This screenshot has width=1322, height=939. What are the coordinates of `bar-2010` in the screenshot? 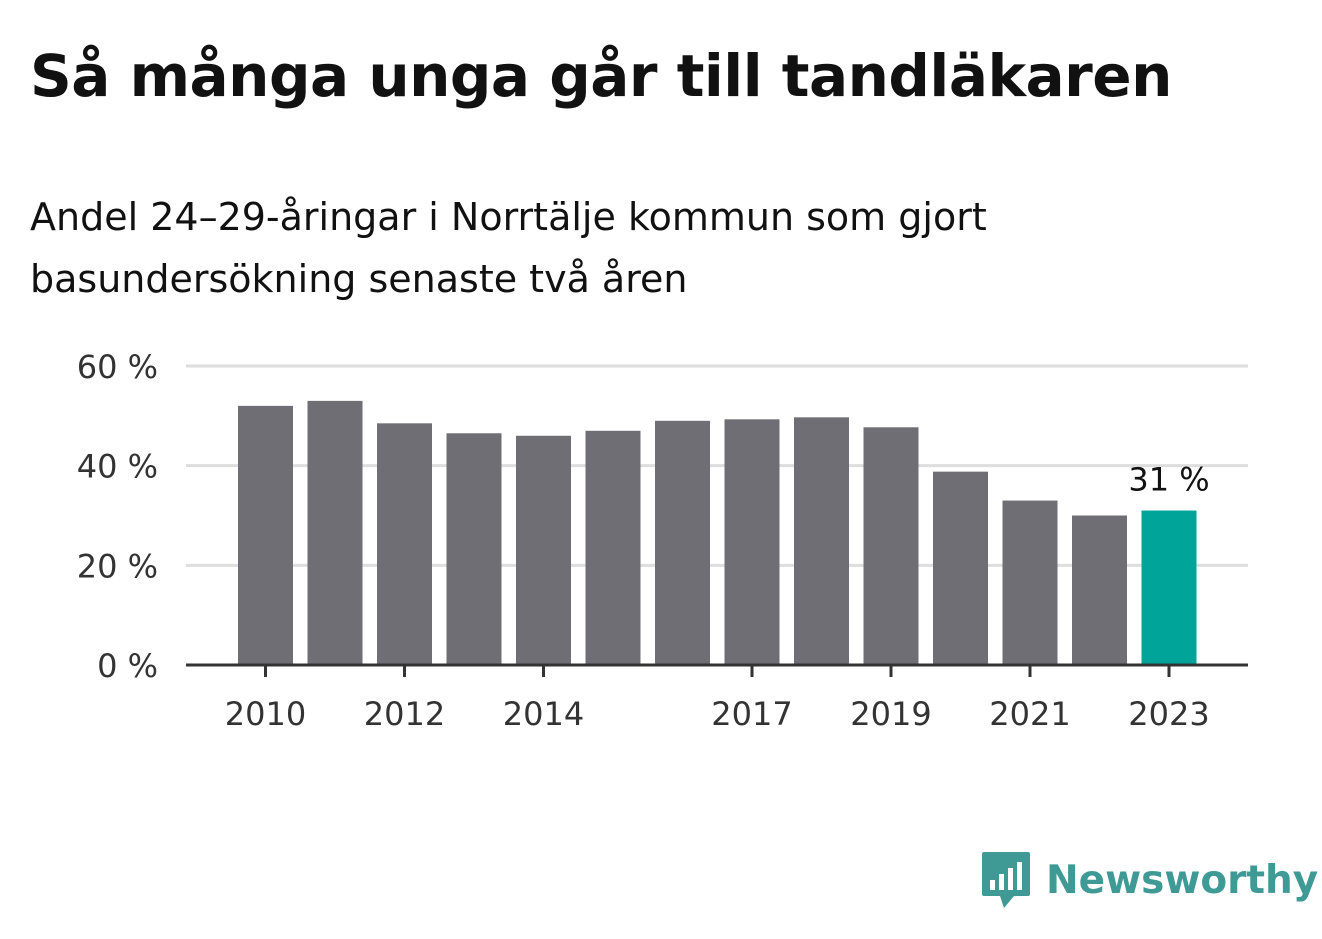 It's located at (265, 535).